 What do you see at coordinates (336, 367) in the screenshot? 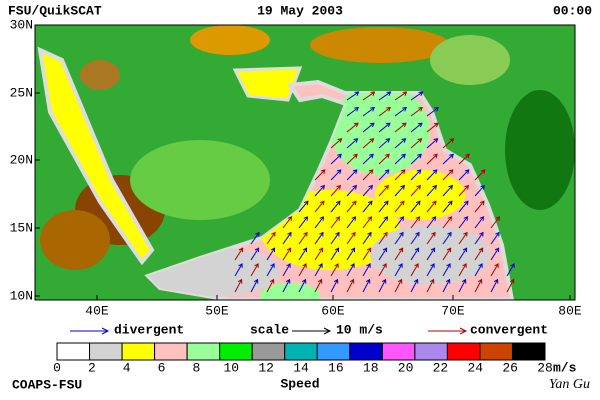
I see `colorbar-tick: 16` at bounding box center [336, 367].